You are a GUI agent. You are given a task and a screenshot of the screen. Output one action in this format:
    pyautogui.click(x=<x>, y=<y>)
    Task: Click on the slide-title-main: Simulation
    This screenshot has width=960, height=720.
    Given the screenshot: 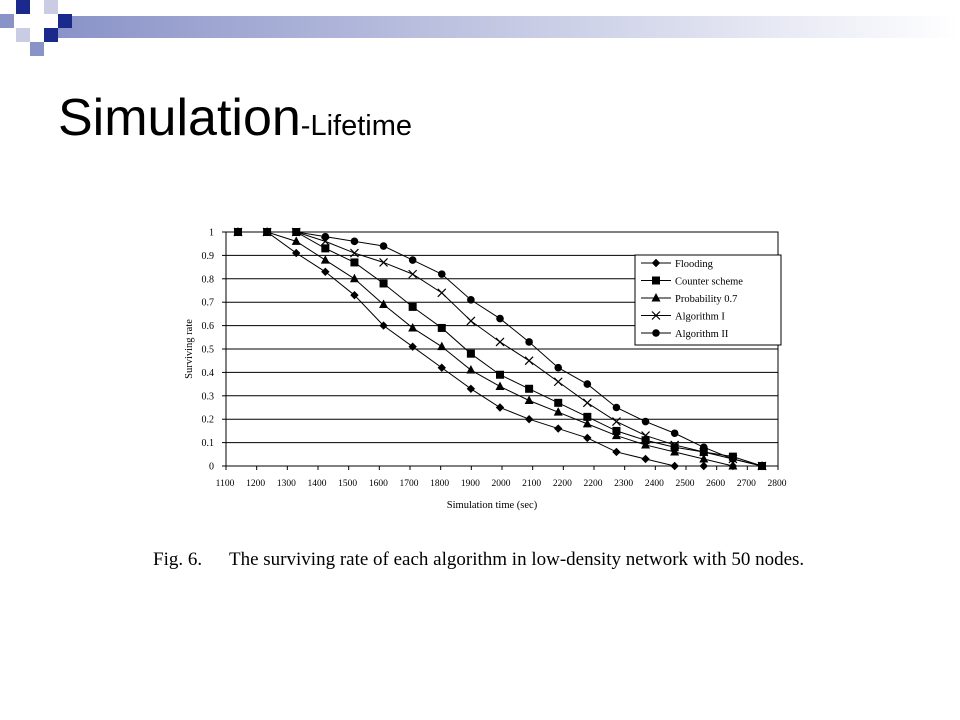 What is the action you would take?
    pyautogui.click(x=179, y=118)
    